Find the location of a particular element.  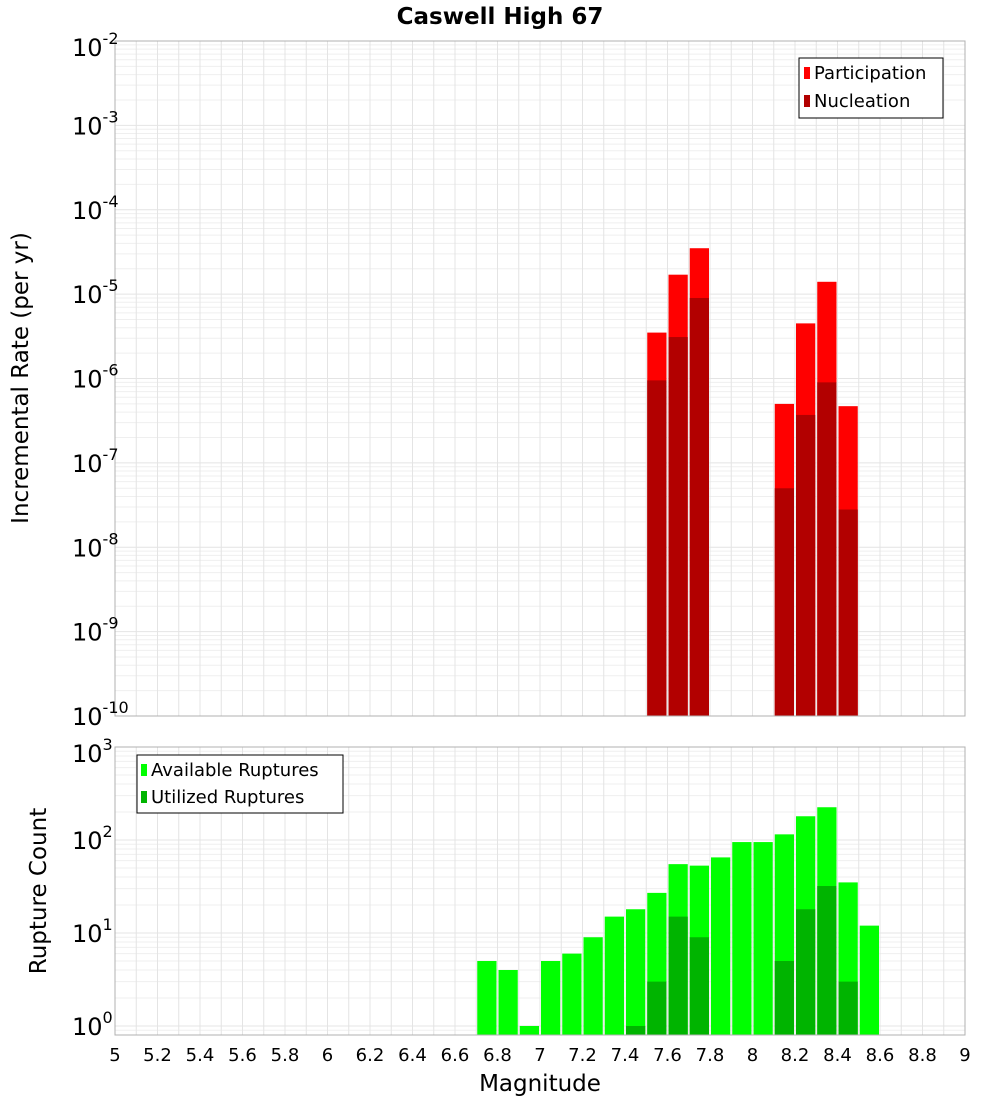

x-tick-label: 8.8 is located at coordinates (922, 1055).